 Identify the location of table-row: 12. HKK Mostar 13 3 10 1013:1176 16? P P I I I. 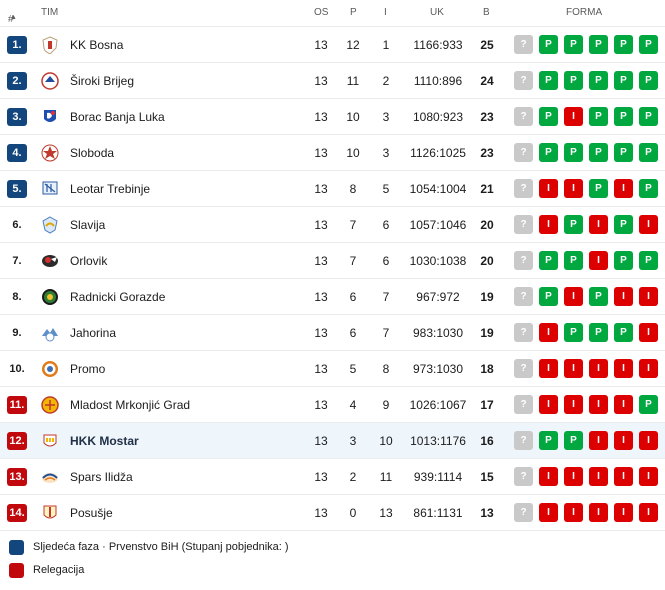
(332, 440).